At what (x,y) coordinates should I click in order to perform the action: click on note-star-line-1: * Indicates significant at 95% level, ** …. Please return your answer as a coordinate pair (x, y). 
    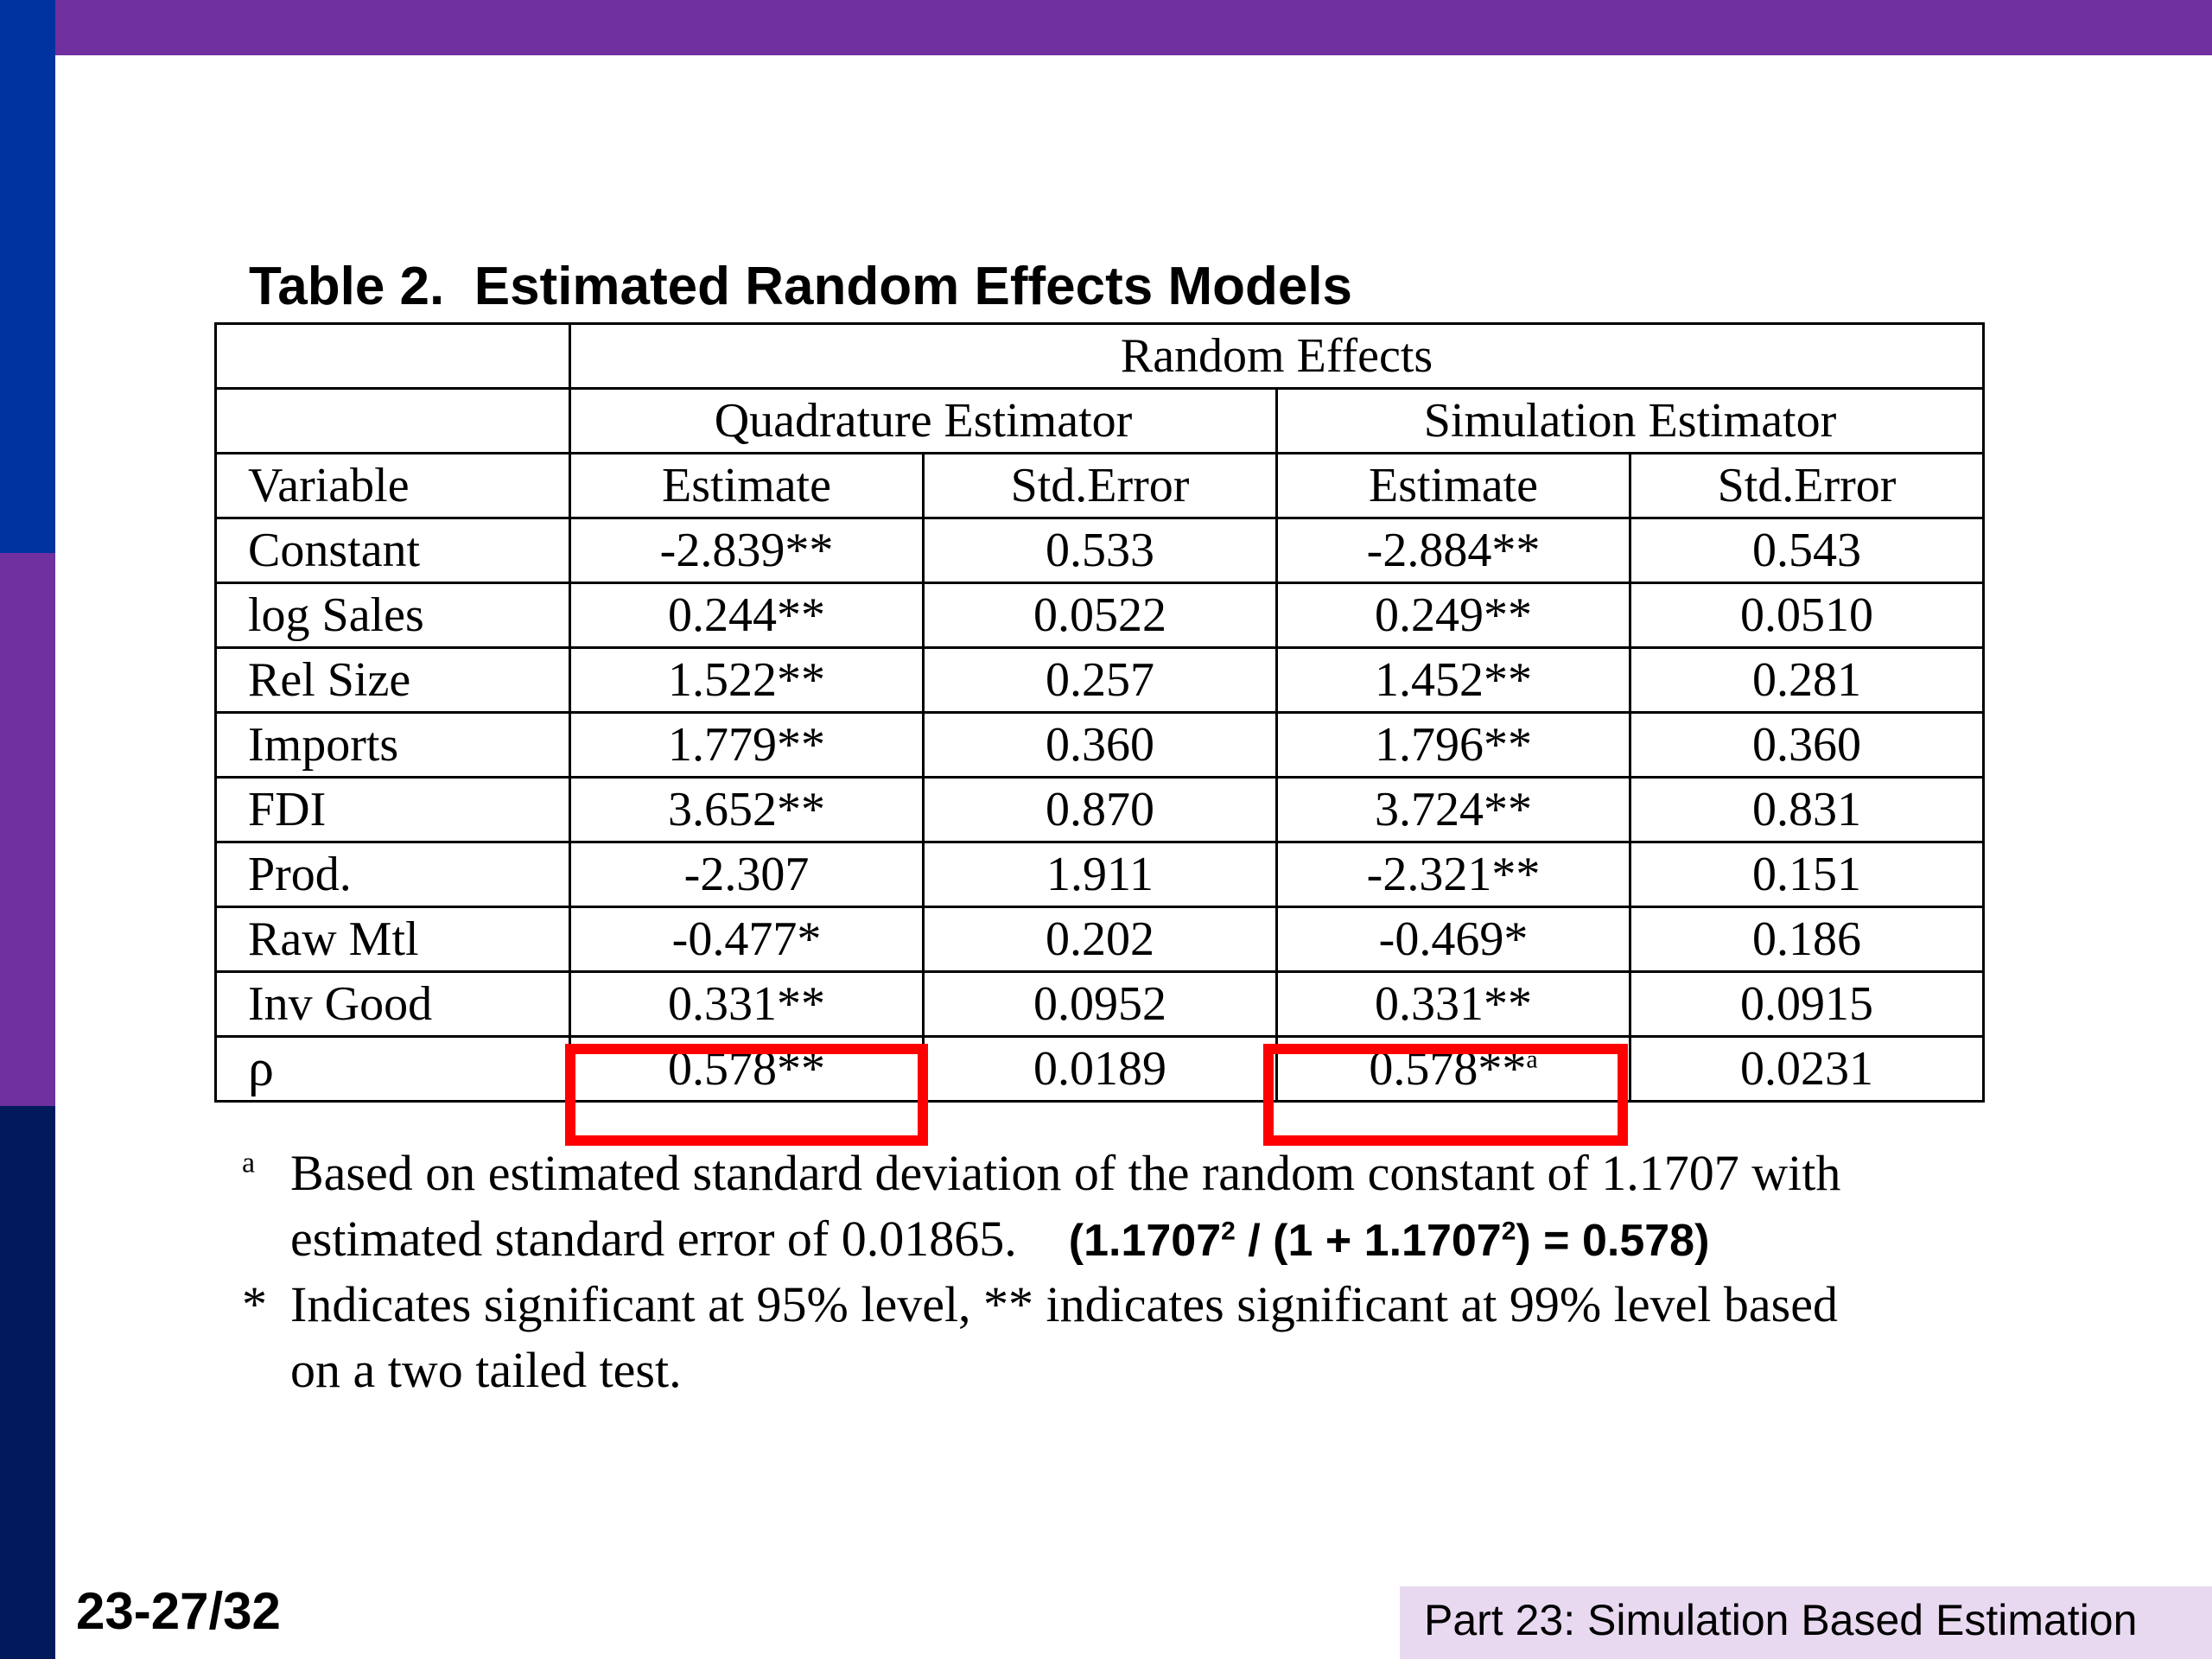
    Looking at the image, I should click on (1040, 1305).